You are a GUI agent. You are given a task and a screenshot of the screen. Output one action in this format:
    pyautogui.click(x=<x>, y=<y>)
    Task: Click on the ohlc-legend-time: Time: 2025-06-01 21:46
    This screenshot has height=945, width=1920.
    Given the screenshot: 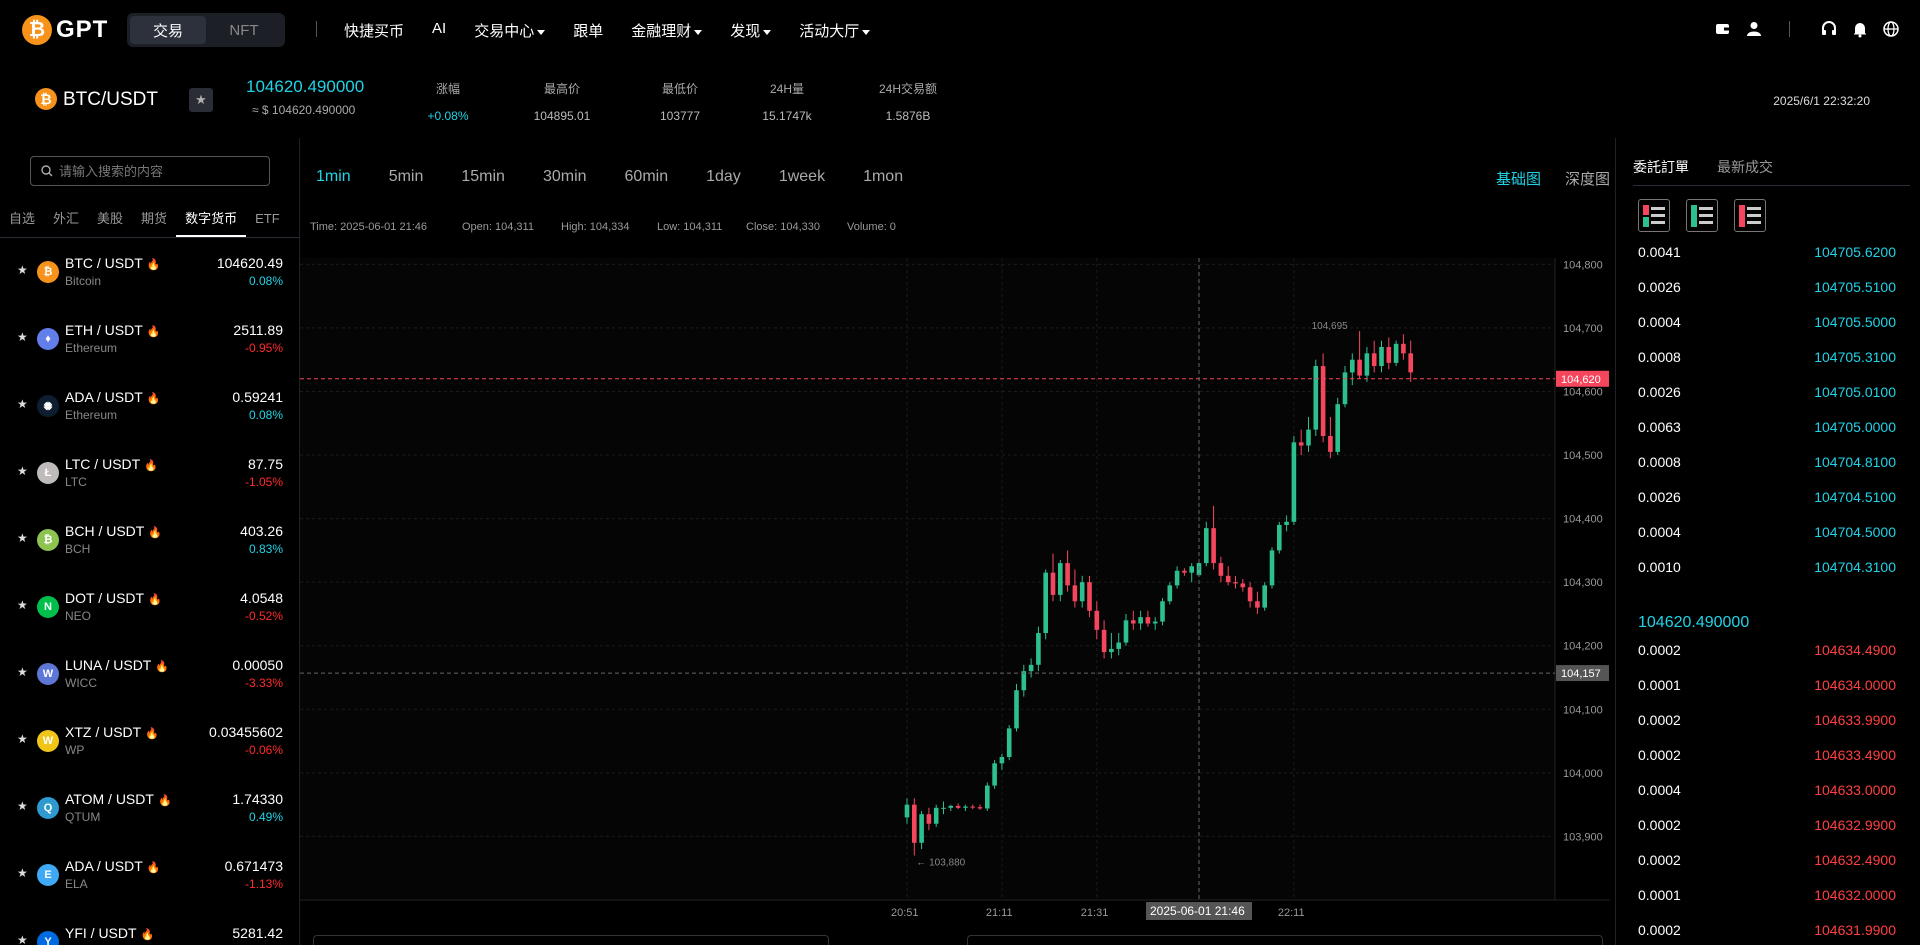 What is the action you would take?
    pyautogui.click(x=368, y=227)
    